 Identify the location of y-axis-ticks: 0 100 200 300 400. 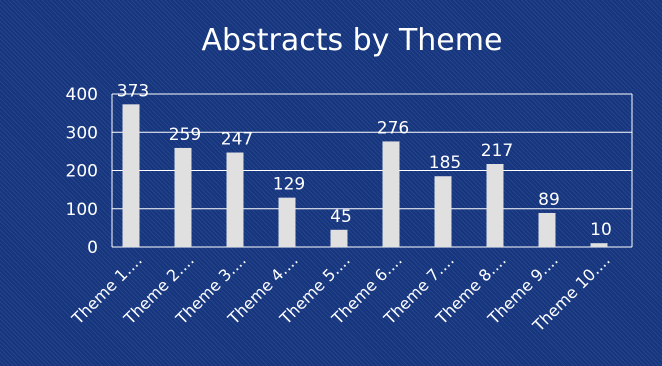
(82, 171).